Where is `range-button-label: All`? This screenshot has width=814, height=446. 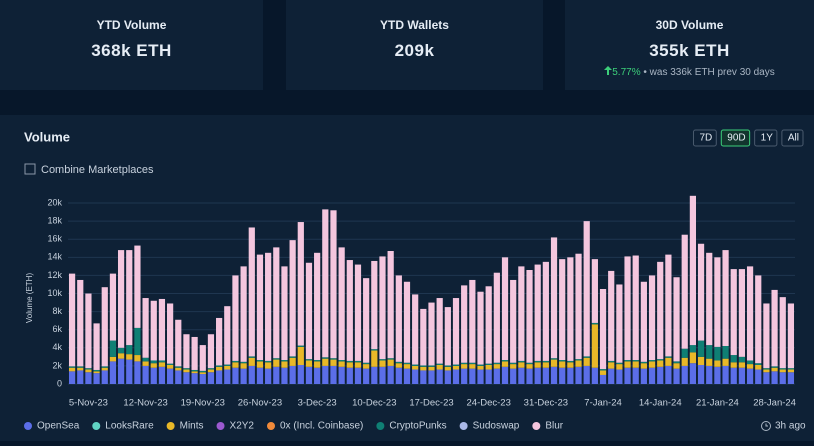 range-button-label: All is located at coordinates (793, 138).